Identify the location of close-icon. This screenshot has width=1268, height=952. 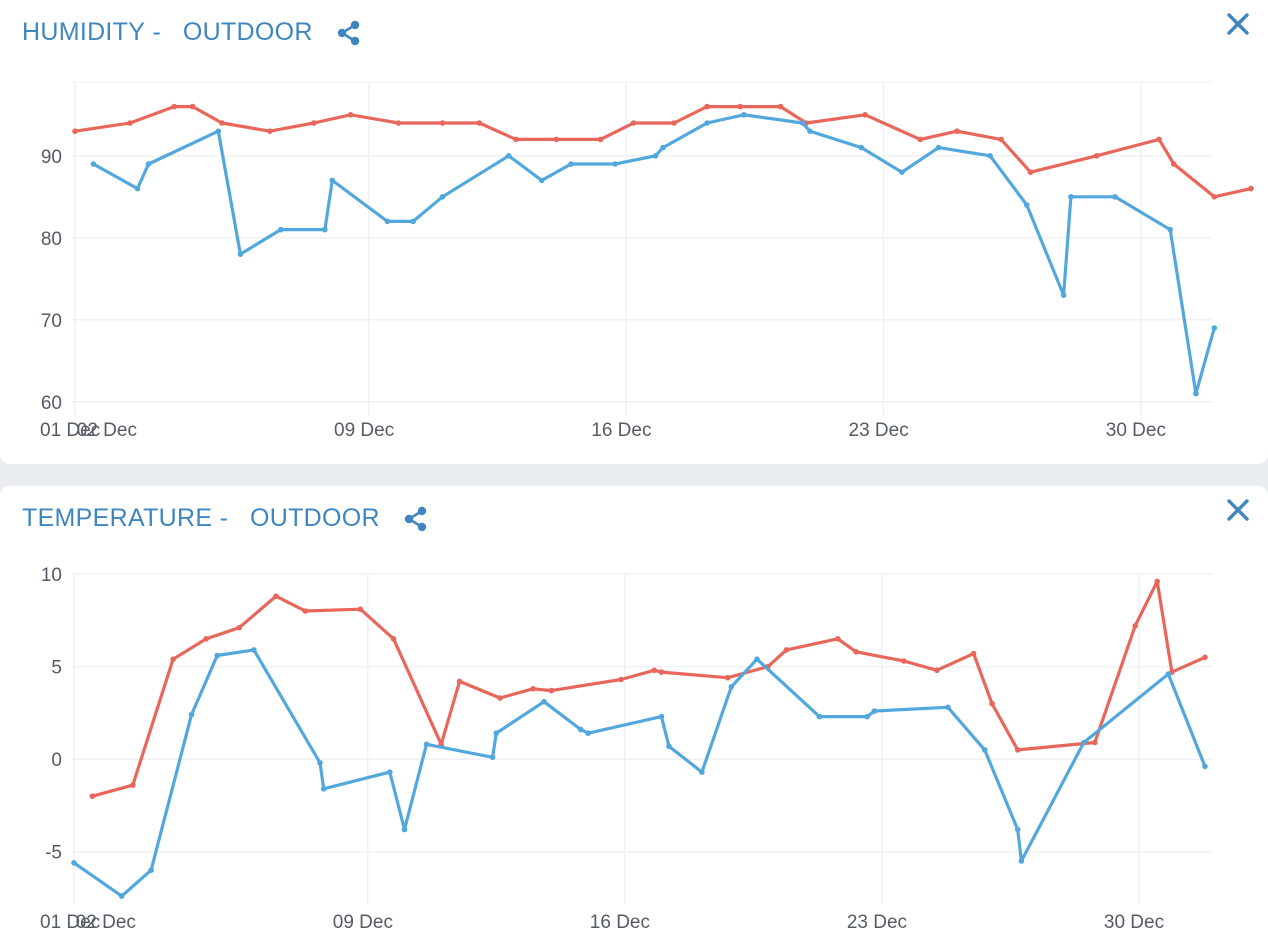
(1238, 24).